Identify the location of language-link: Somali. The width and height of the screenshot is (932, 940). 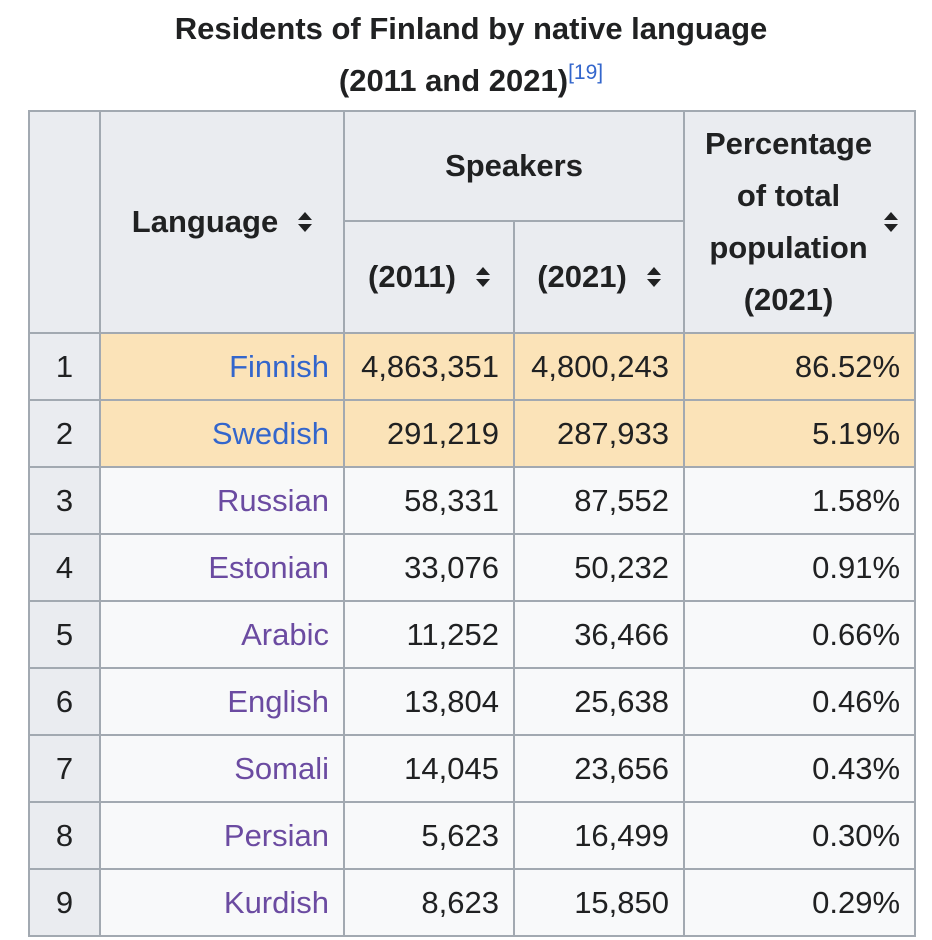
(222, 768).